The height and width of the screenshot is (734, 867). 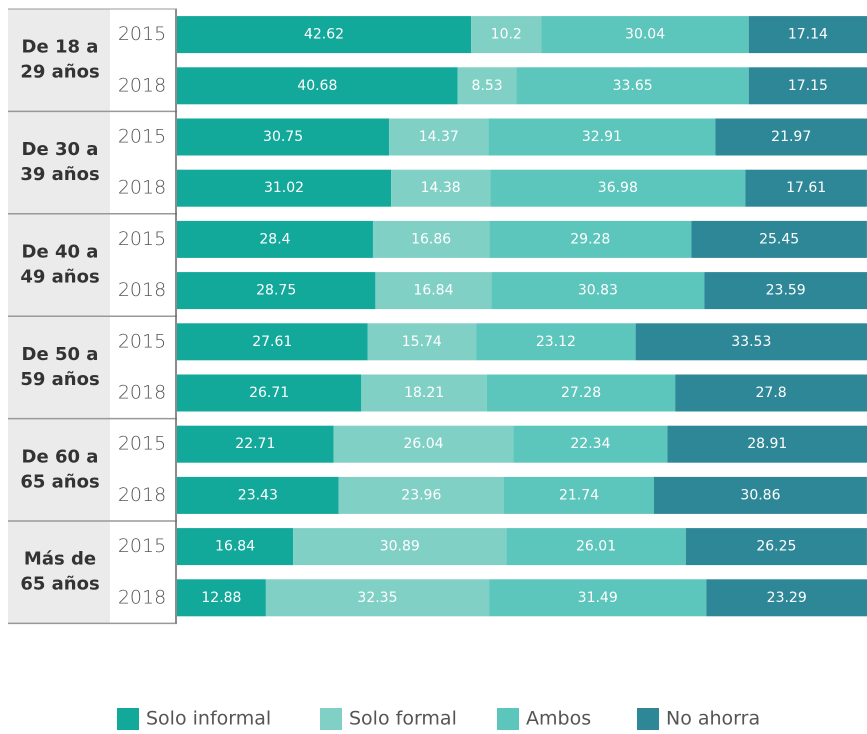 I want to click on value-label: 26.04, so click(x=423, y=444).